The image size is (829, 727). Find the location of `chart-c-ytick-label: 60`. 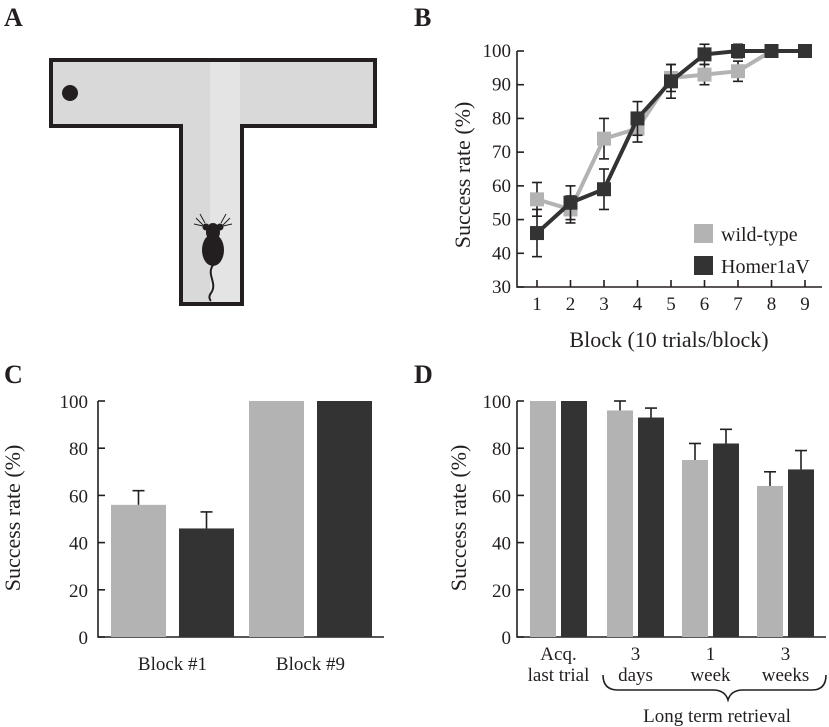

chart-c-ytick-label: 60 is located at coordinates (78, 496).